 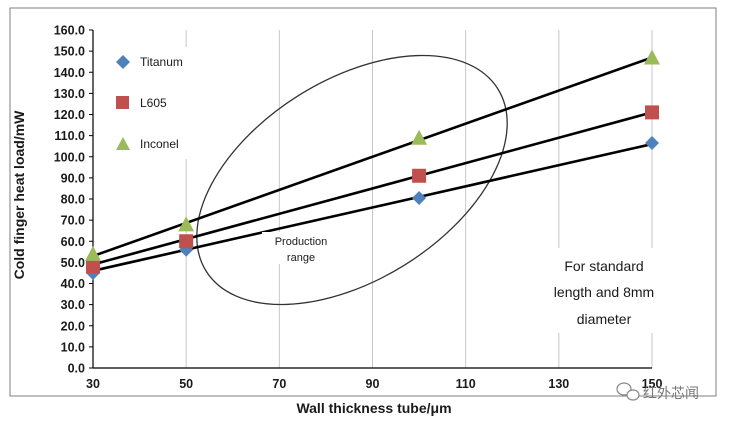 What do you see at coordinates (69, 157) in the screenshot?
I see `y-tick-label-100-0: 100.0` at bounding box center [69, 157].